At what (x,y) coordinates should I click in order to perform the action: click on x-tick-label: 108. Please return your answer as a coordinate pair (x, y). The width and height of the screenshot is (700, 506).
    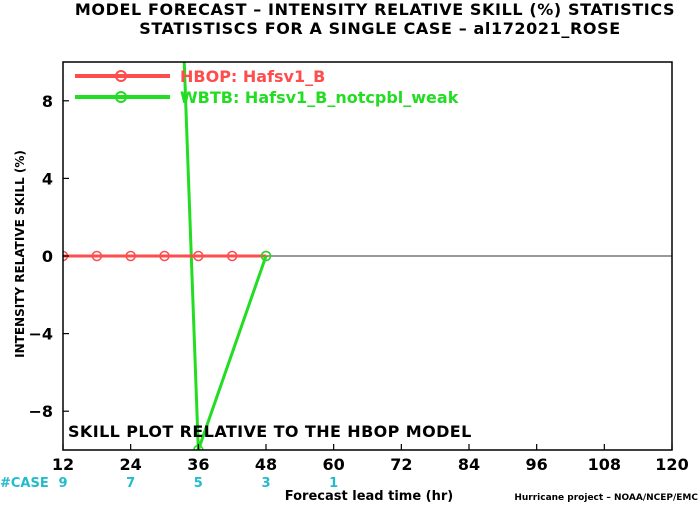
    Looking at the image, I should click on (604, 464).